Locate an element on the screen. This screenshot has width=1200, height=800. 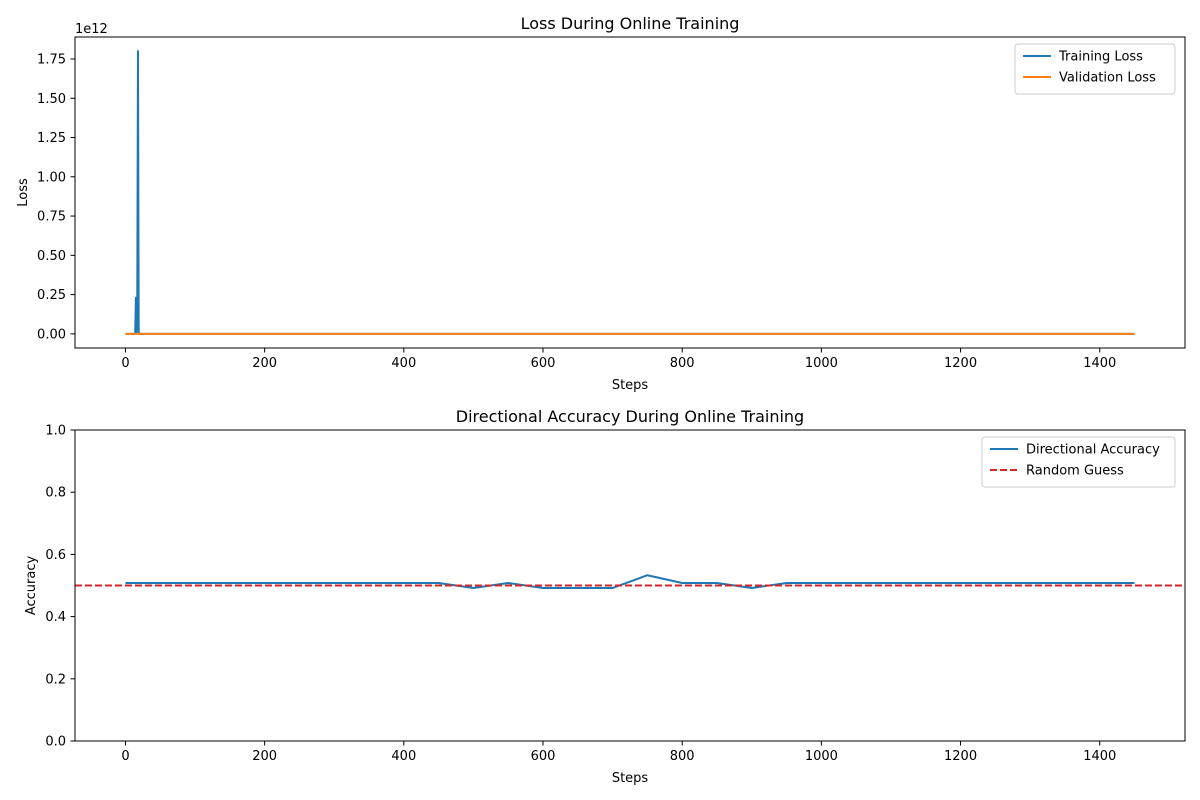
chart1-x-tick-label: 1200 is located at coordinates (960, 363).